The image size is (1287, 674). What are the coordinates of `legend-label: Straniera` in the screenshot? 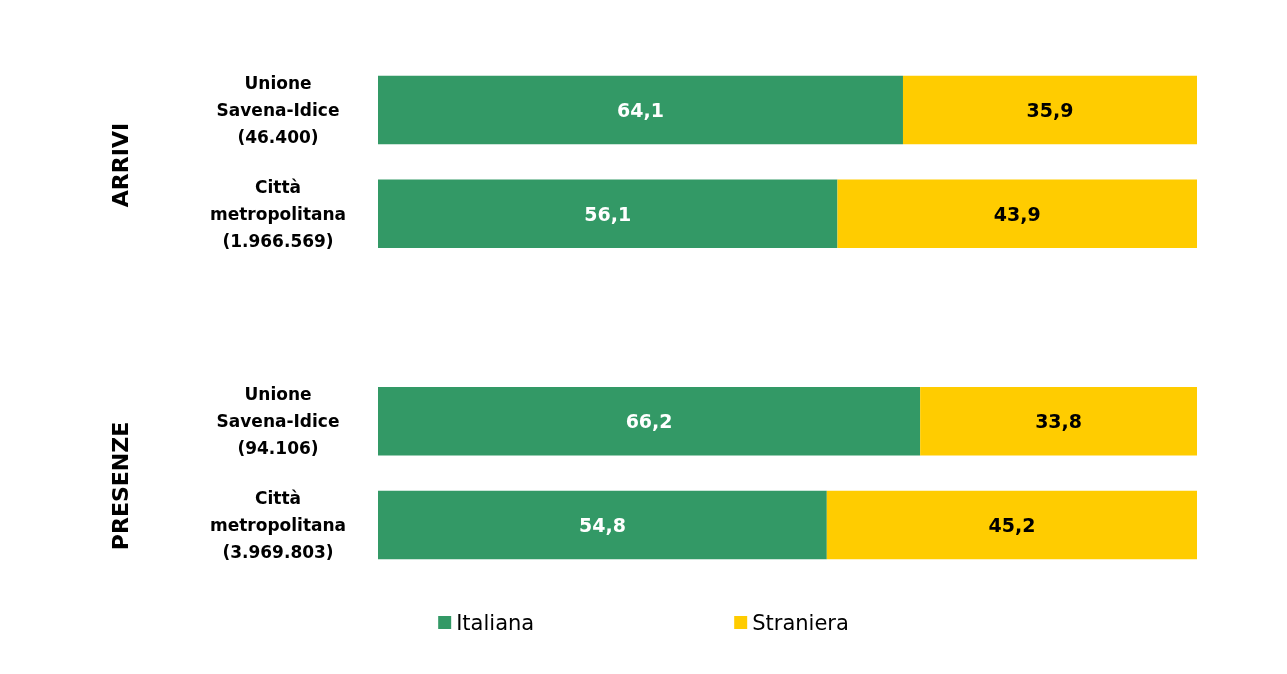 It's located at (800, 622).